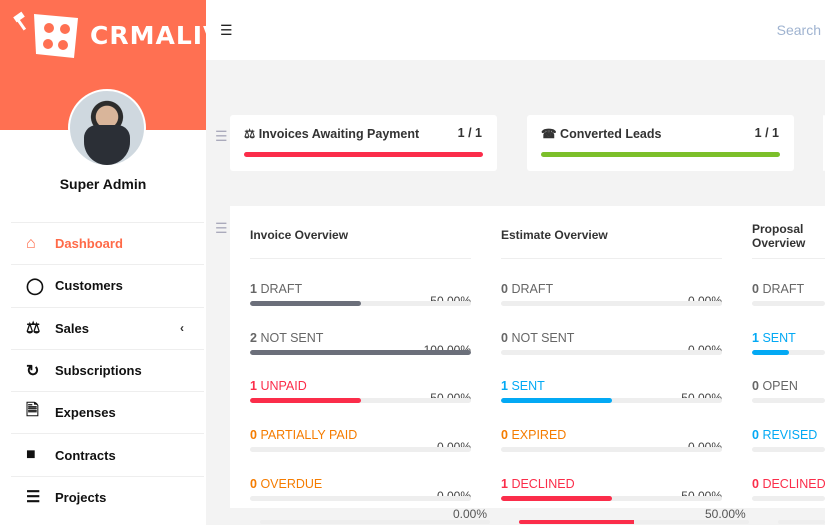 This screenshot has width=825, height=525. I want to click on top-bar: ☰ Search, so click(515, 30).